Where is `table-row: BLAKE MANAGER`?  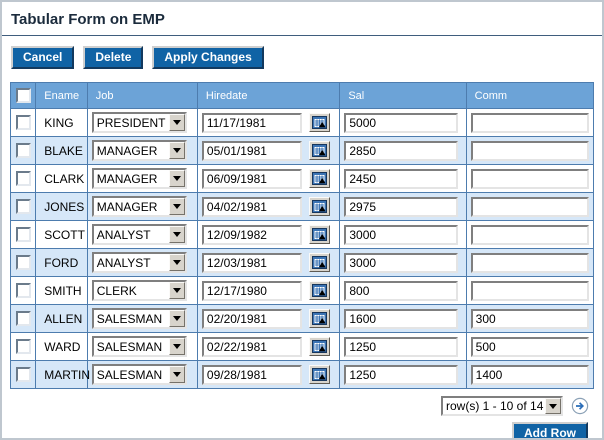 table-row: BLAKE MANAGER is located at coordinates (302, 150).